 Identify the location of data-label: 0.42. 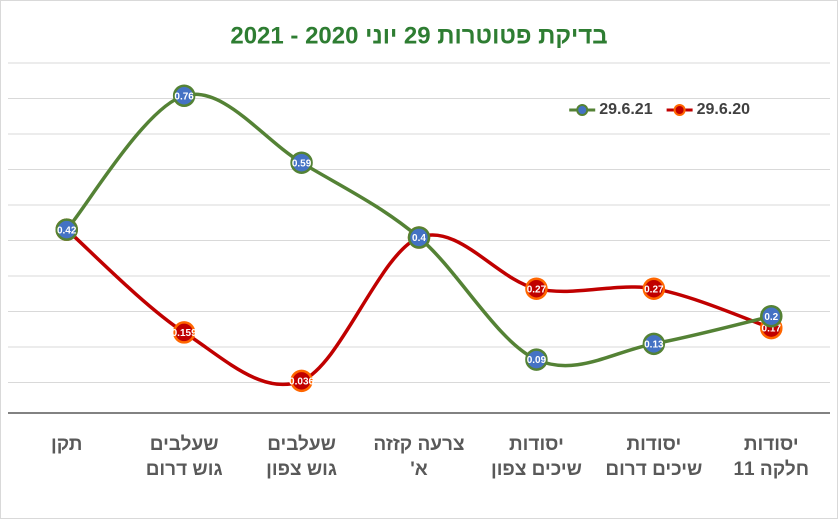
(67, 230).